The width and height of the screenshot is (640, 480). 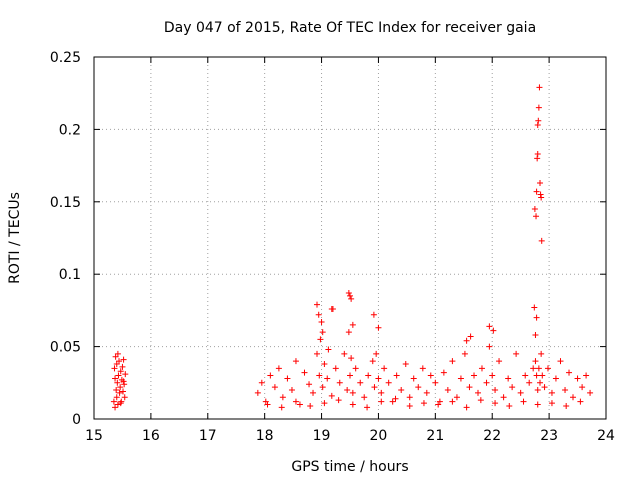 I want to click on x-tick-label: 23, so click(x=549, y=436).